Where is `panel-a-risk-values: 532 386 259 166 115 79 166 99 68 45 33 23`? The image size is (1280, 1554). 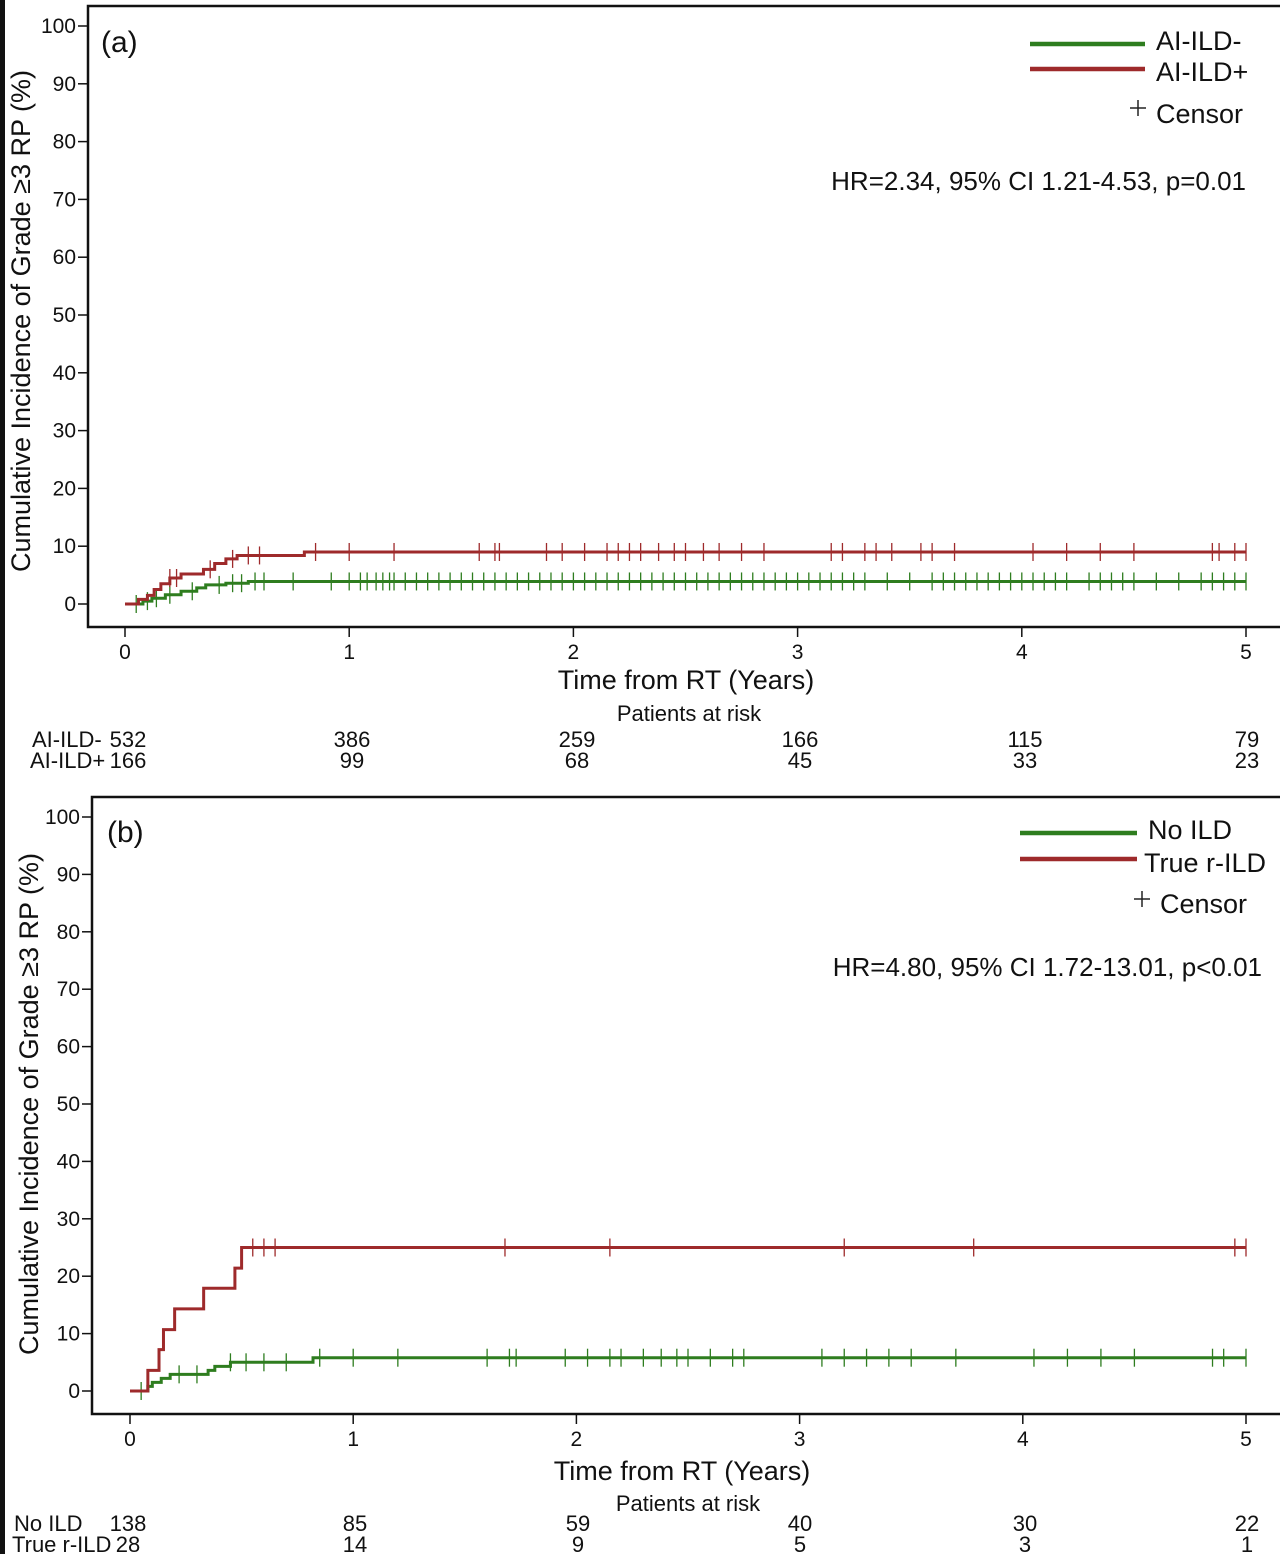 panel-a-risk-values: 532 386 259 166 115 79 166 99 68 45 33 23 is located at coordinates (685, 750).